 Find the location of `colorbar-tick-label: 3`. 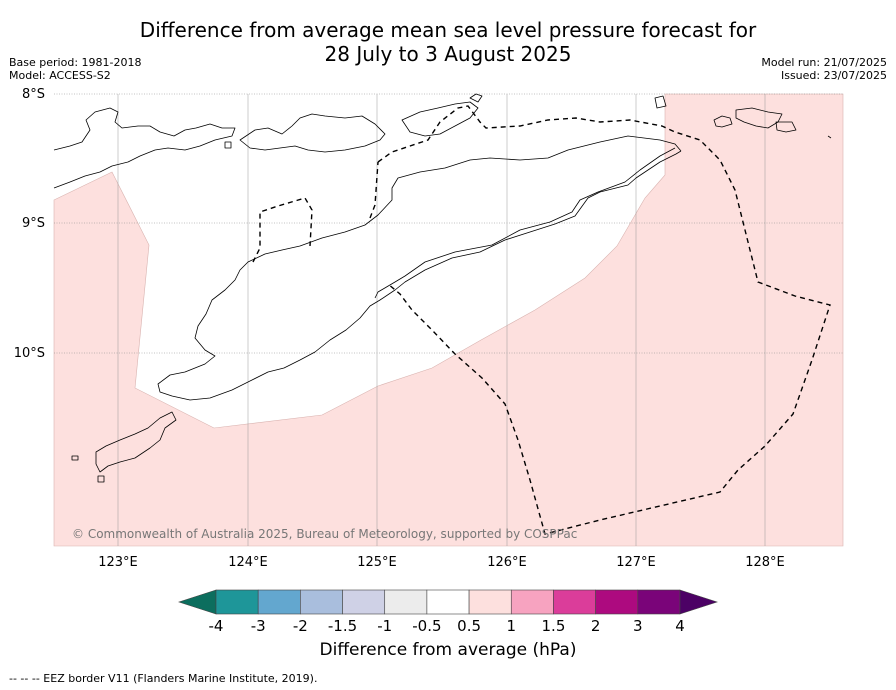

colorbar-tick-label: 3 is located at coordinates (638, 626).